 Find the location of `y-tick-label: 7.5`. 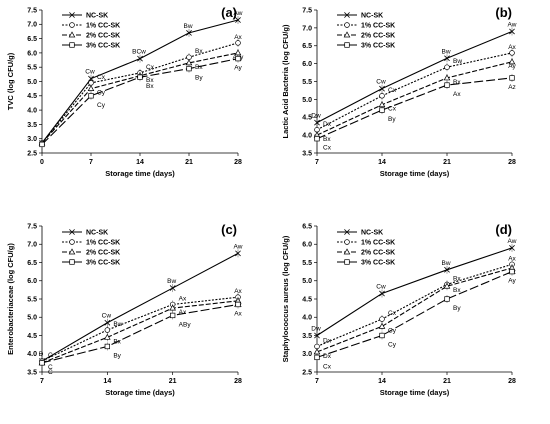

y-tick-label: 7.5 is located at coordinates (32, 226).